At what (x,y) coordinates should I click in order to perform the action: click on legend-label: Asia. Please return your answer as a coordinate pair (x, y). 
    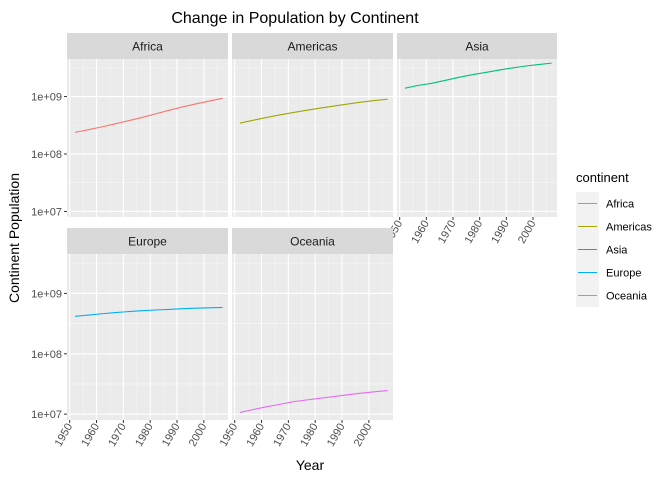
    Looking at the image, I should click on (617, 251).